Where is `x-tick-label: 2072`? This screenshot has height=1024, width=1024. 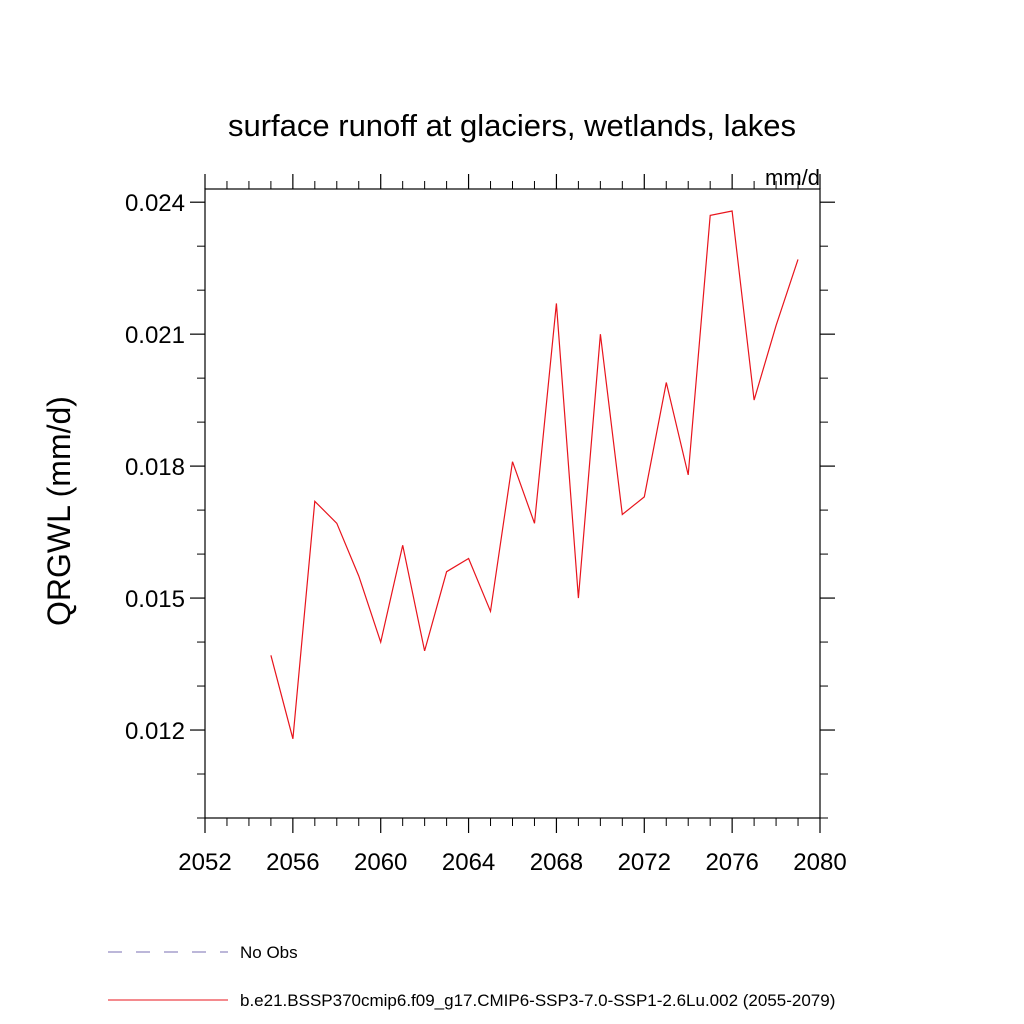 x-tick-label: 2072 is located at coordinates (644, 862).